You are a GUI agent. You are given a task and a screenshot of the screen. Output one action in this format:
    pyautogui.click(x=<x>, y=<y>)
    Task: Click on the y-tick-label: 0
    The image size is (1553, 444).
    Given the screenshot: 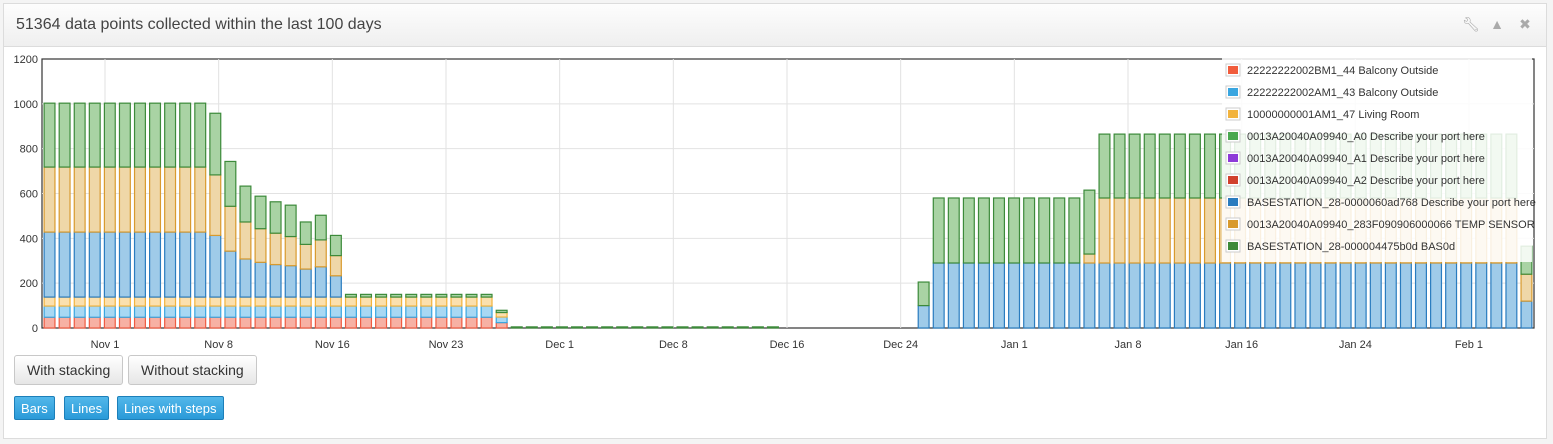 What is the action you would take?
    pyautogui.click(x=35, y=329)
    